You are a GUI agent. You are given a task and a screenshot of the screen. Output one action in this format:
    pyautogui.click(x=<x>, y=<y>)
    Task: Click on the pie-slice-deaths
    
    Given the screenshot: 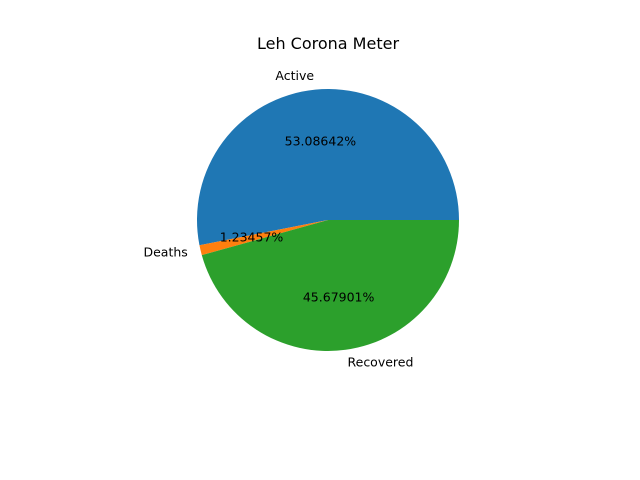 What is the action you would take?
    pyautogui.click(x=263, y=238)
    